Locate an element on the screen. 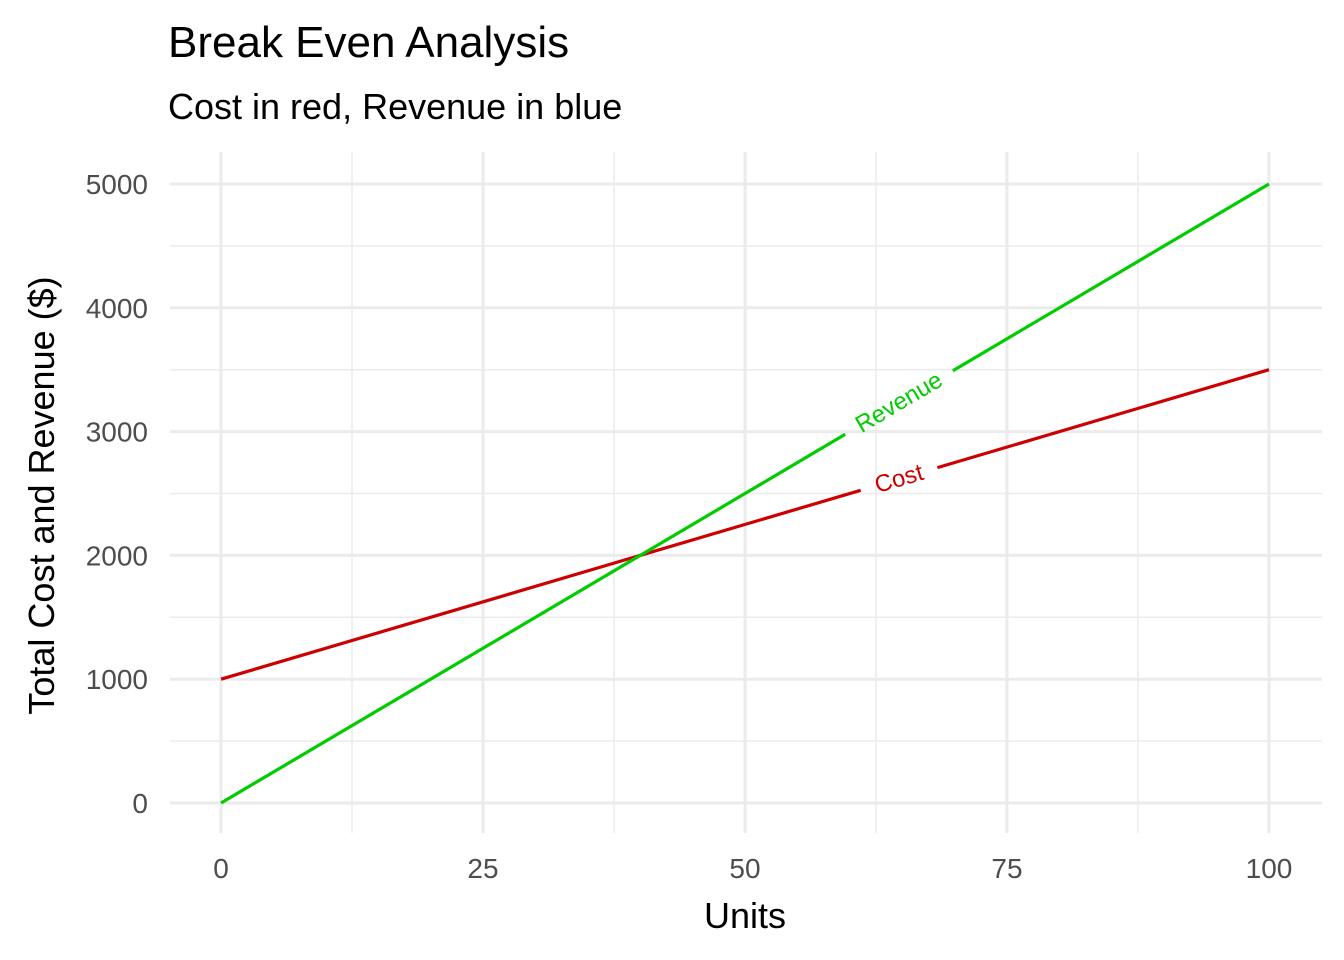 The image size is (1344, 960). chart-title: Break Even Analysis is located at coordinates (369, 42).